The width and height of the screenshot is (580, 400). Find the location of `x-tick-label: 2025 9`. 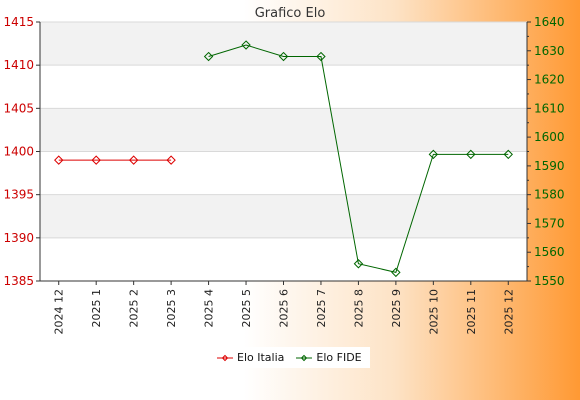

x-tick-label: 2025 9 is located at coordinates (396, 308).